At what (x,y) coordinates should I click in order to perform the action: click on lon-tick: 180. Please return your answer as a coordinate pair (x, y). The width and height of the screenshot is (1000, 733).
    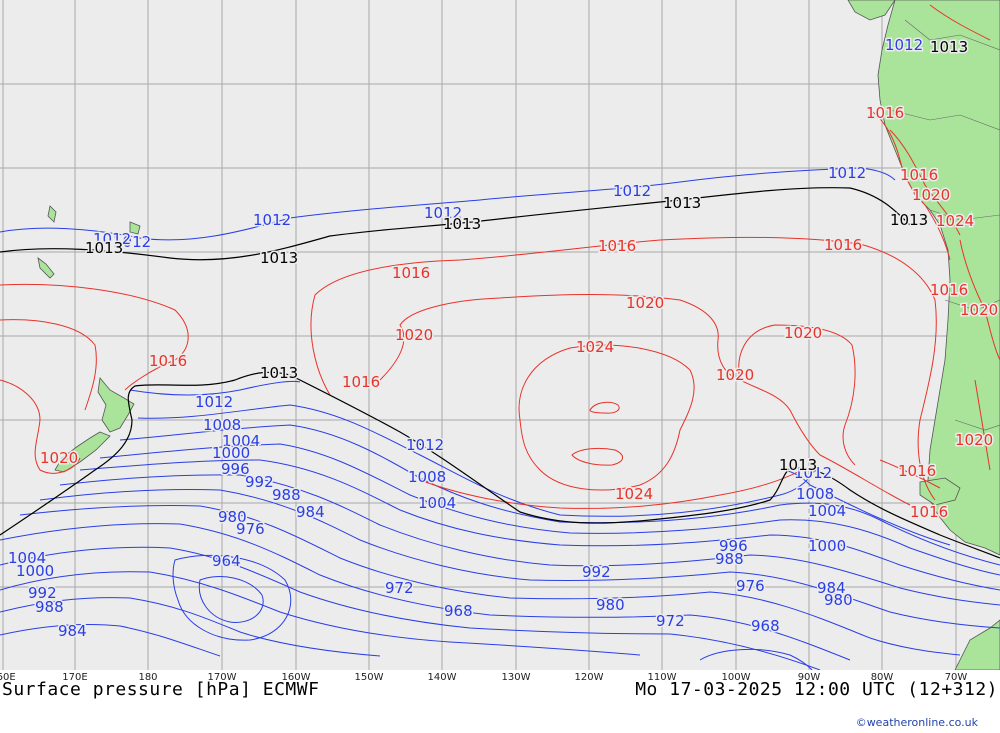
    Looking at the image, I should click on (148, 677).